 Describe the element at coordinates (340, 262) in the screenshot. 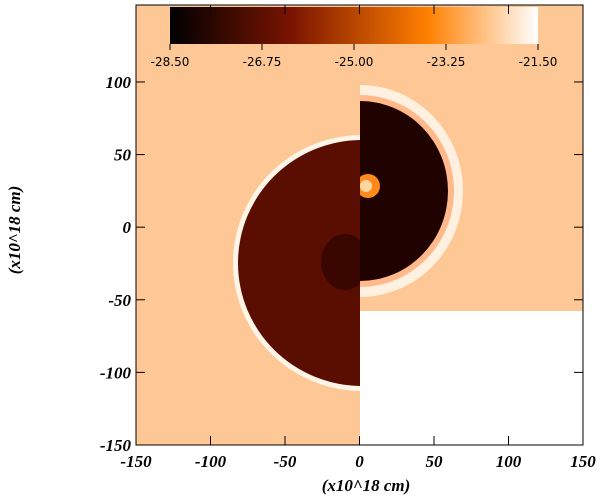

I see `bubble` at that location.